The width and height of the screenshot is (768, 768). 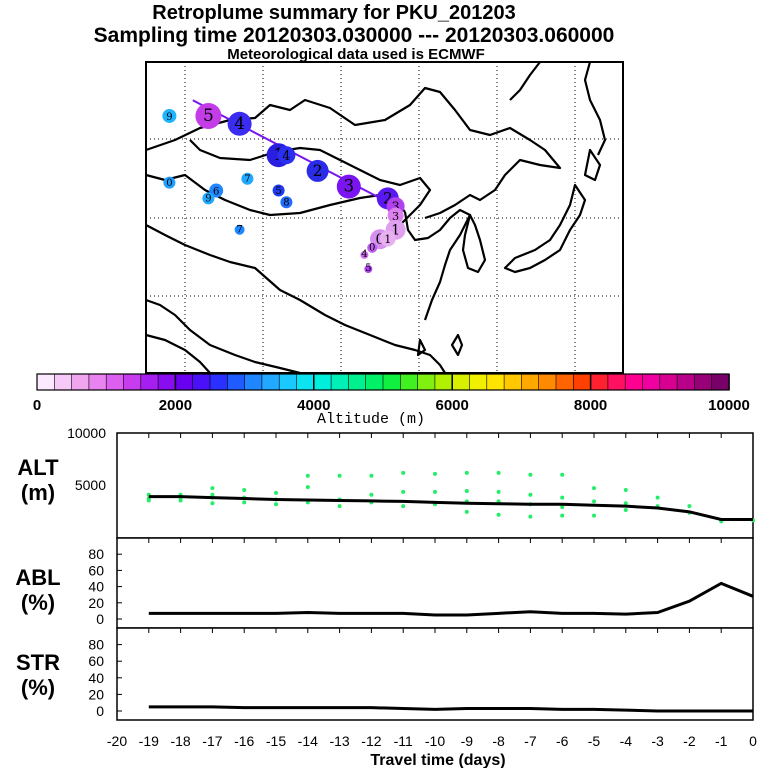 I want to click on plume-marker-label: 4, so click(x=286, y=155).